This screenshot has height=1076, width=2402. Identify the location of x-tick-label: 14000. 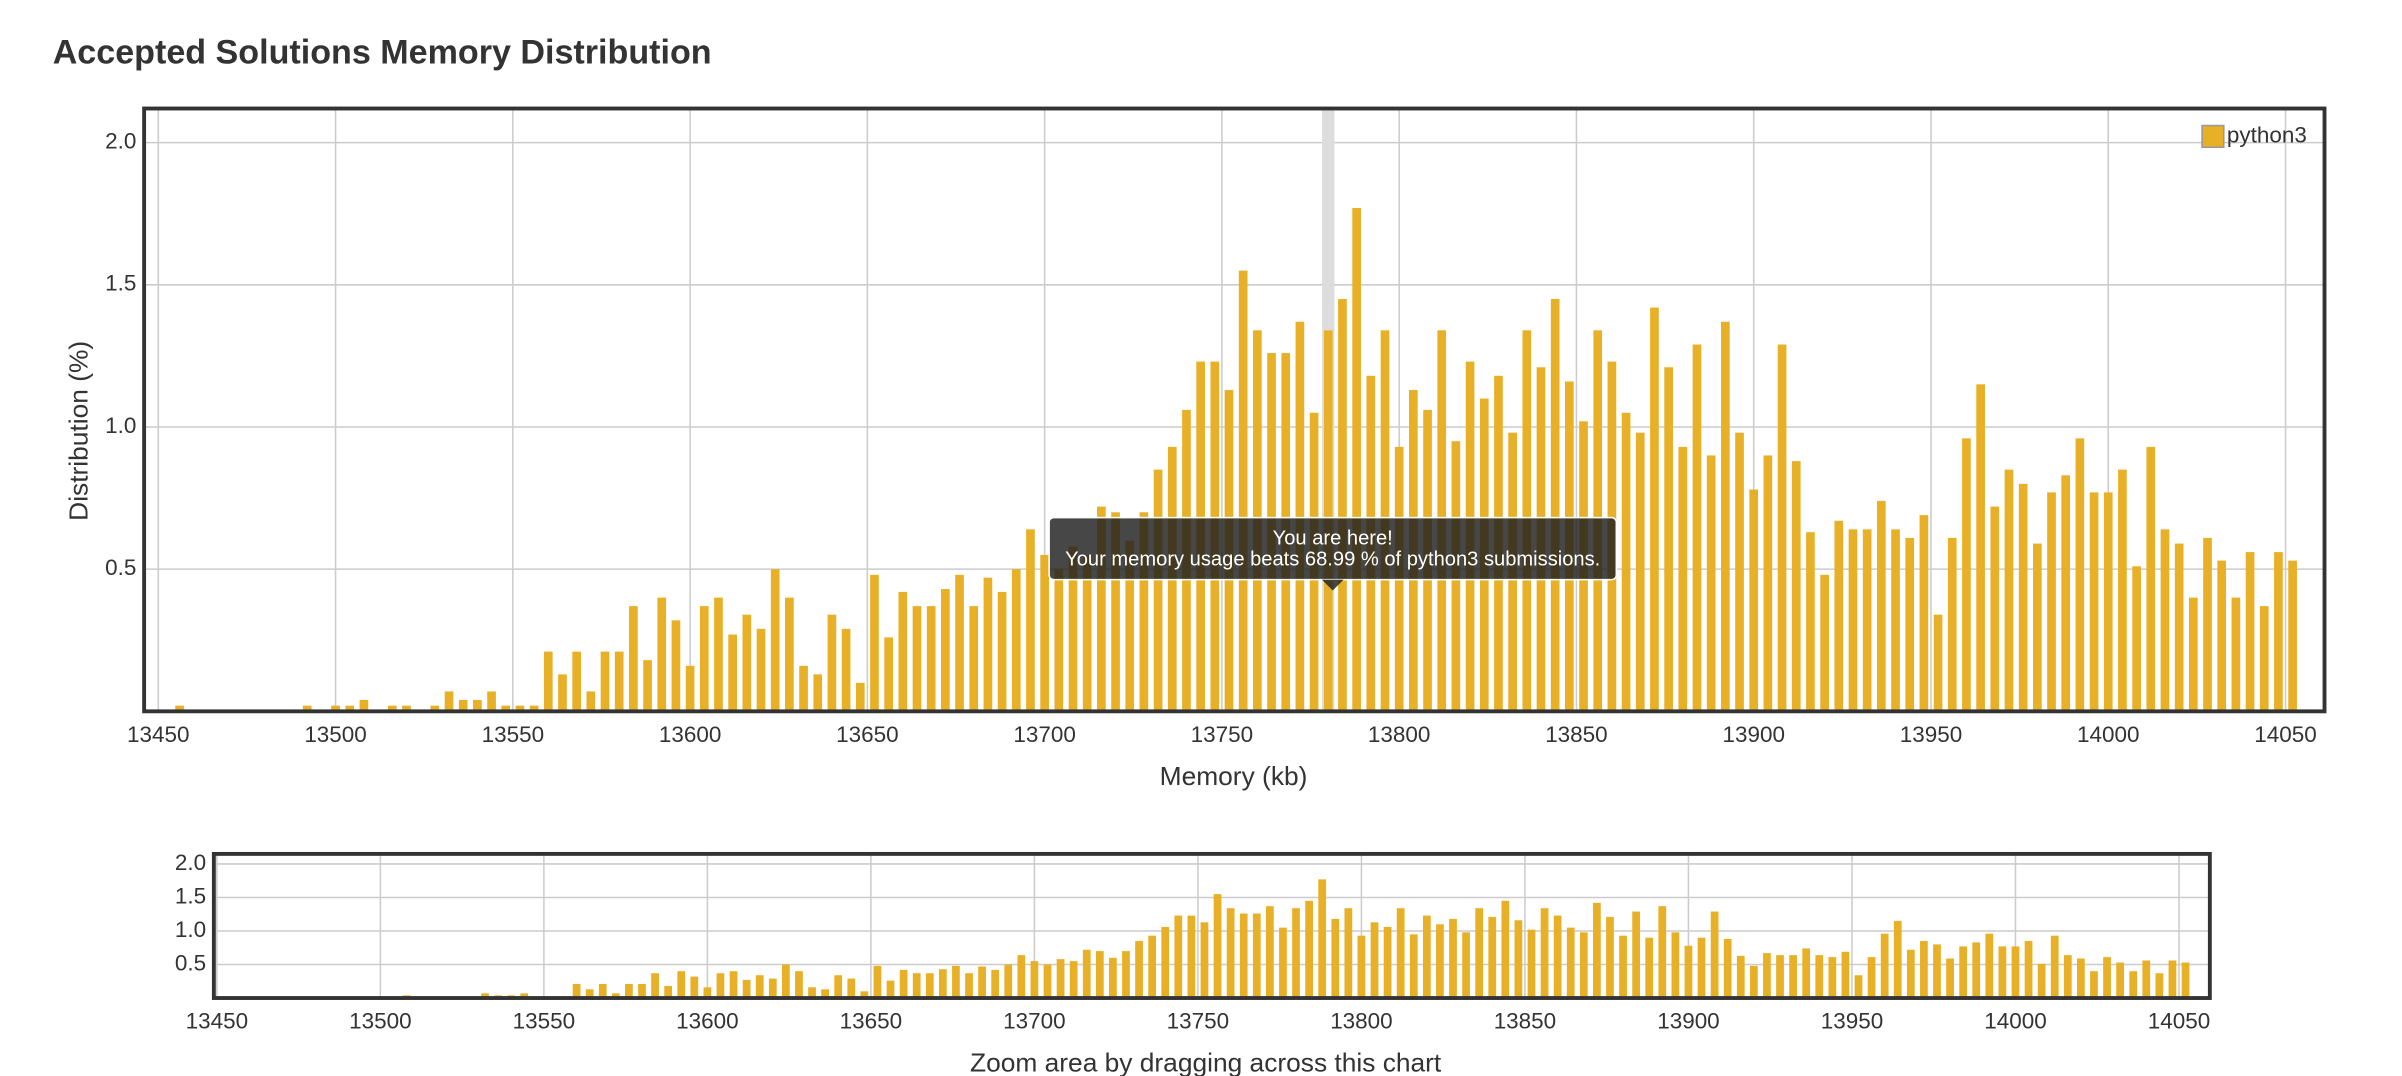
(2108, 734).